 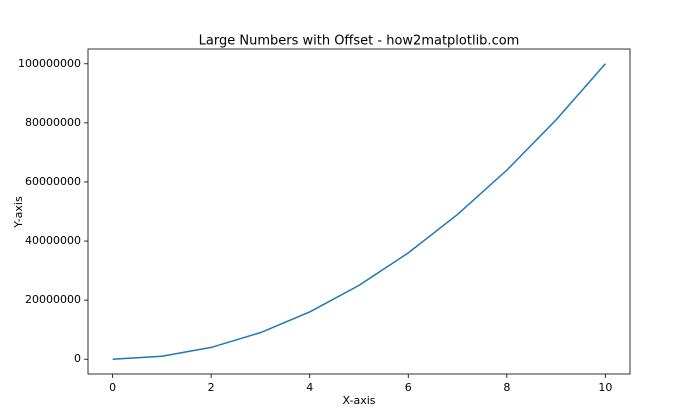 What do you see at coordinates (506, 387) in the screenshot?
I see `x-tick-label: 8` at bounding box center [506, 387].